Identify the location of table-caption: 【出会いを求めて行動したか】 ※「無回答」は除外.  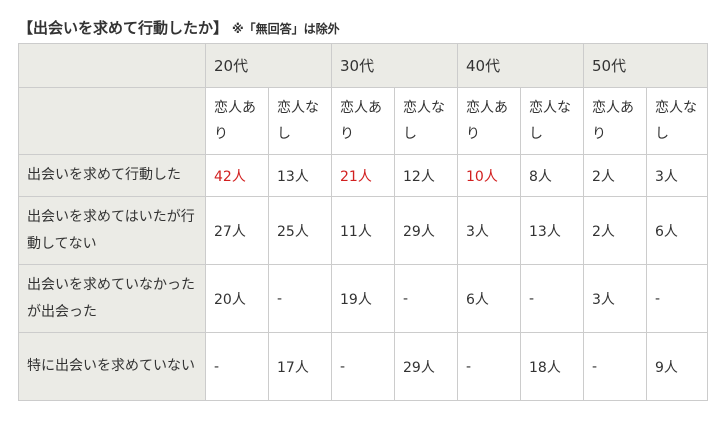
(179, 28).